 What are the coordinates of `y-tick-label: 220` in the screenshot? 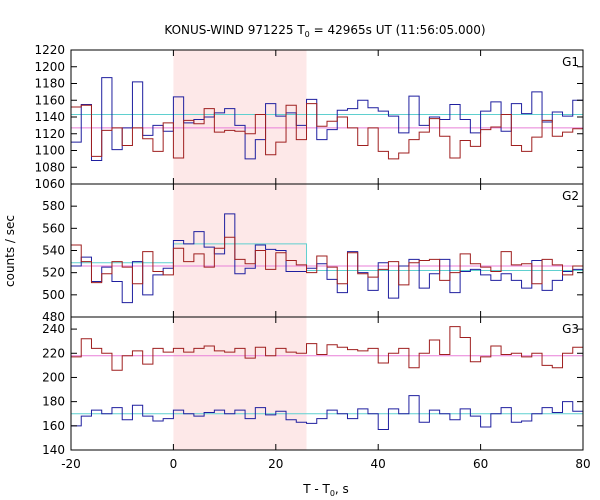 It's located at (53, 353).